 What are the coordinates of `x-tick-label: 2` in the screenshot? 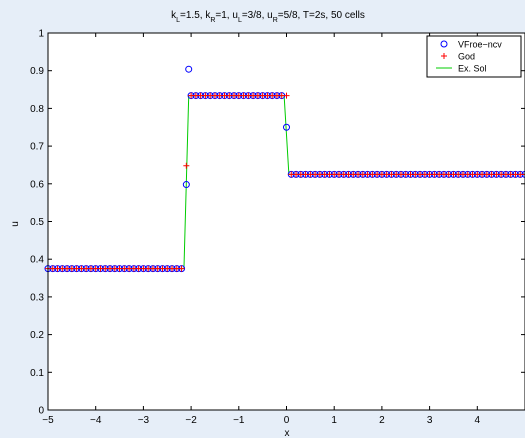 It's located at (382, 420).